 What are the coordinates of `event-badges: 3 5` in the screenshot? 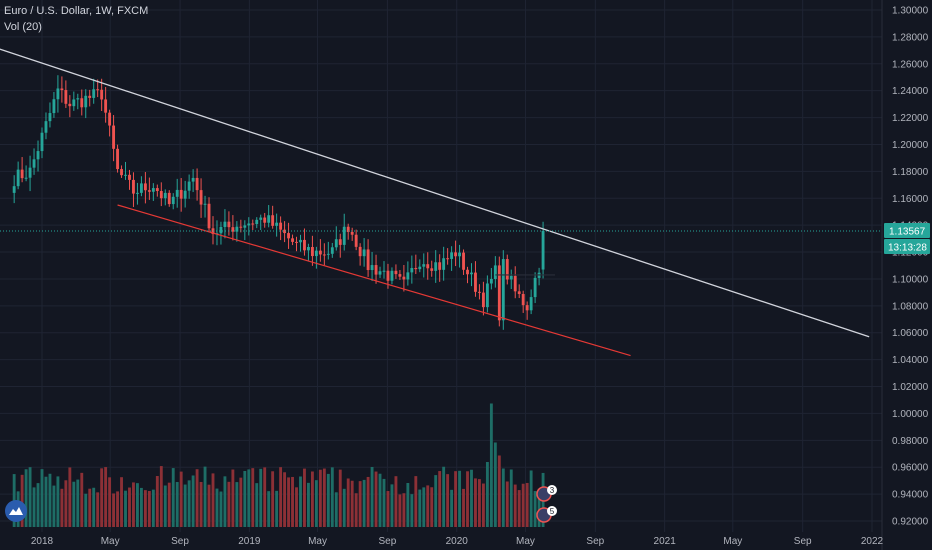 It's located at (546, 504).